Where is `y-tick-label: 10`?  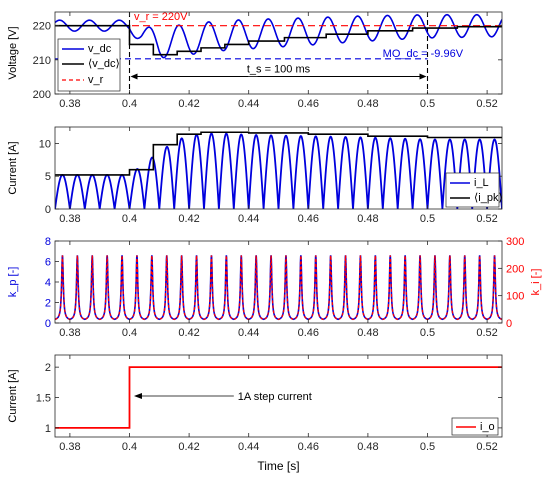 y-tick-label: 10 is located at coordinates (45, 144).